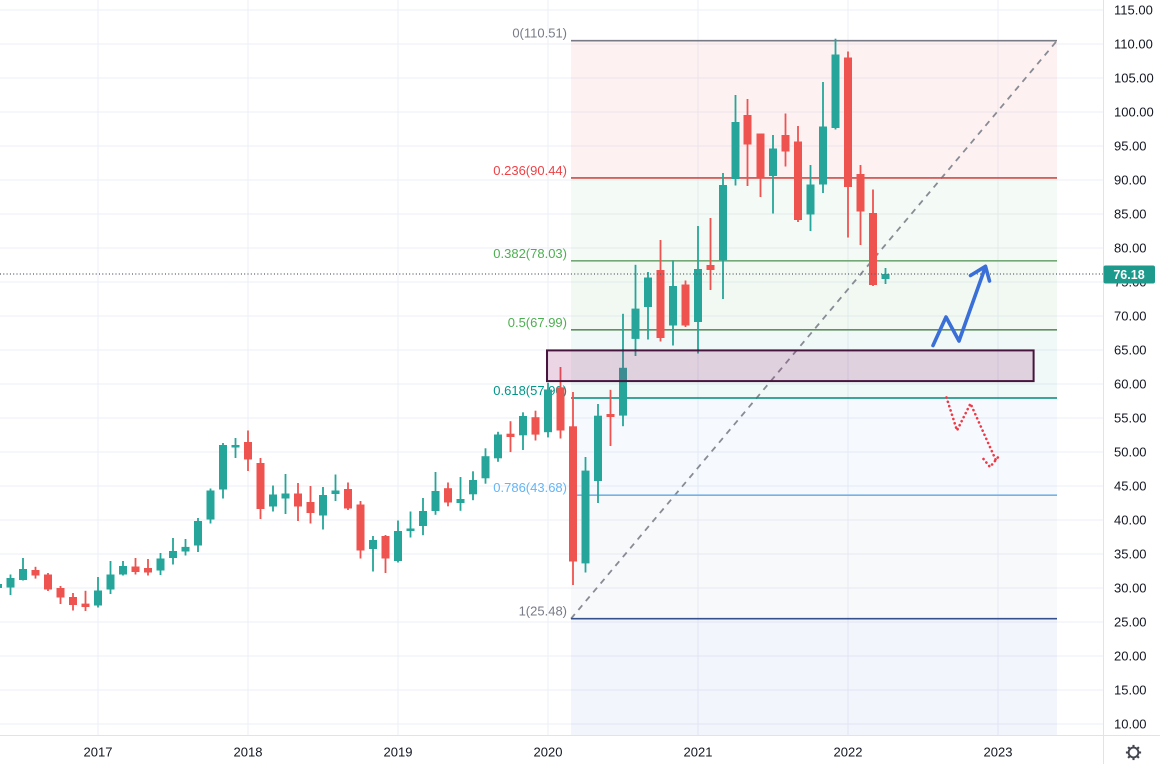  I want to click on svg-text: 95.00, so click(1130, 146).